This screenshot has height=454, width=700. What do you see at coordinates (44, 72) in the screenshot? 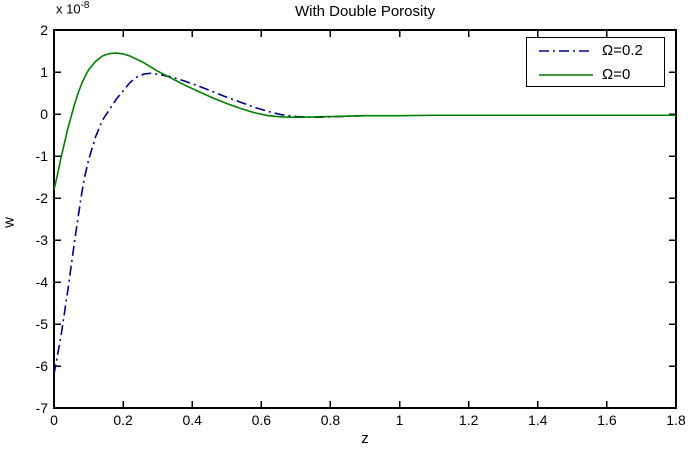
I see `y-tick-label: 1` at bounding box center [44, 72].